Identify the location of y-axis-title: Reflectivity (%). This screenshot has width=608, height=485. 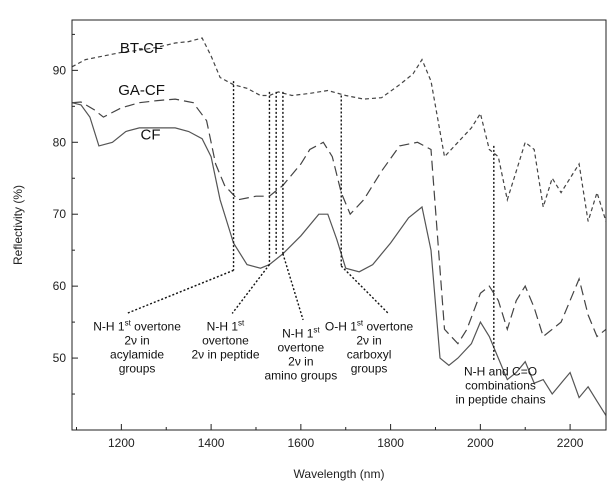
(18, 225).